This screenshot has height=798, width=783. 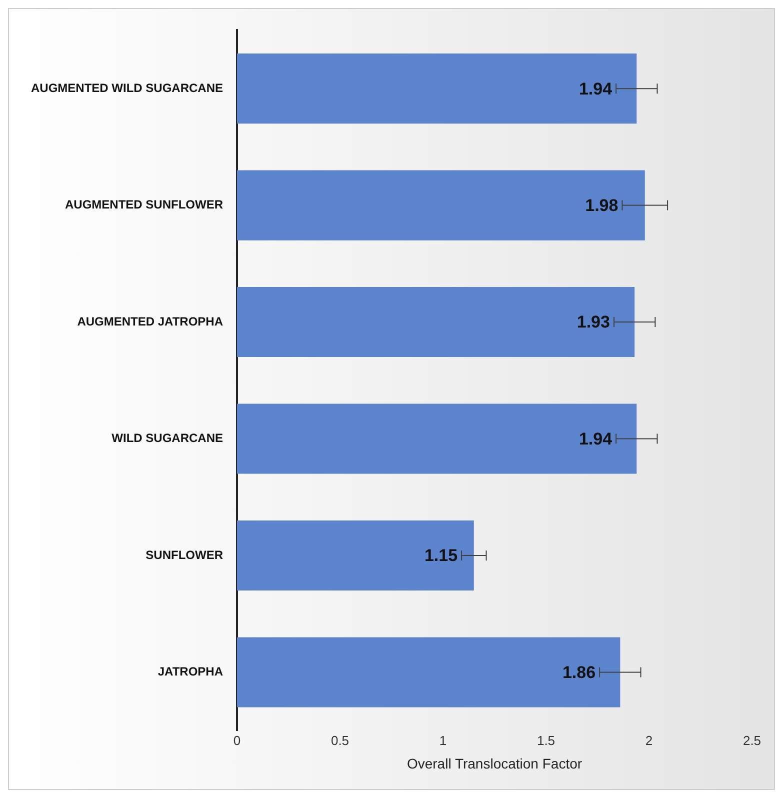 What do you see at coordinates (546, 740) in the screenshot?
I see `x-tick-label: 1.5` at bounding box center [546, 740].